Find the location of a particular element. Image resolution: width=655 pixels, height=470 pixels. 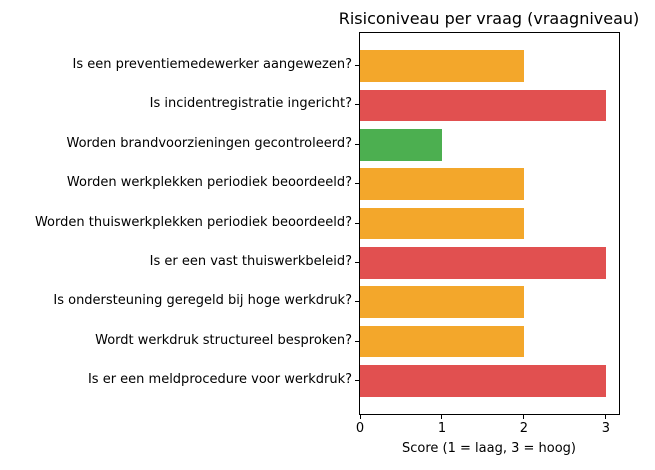

x-tick-label: 3 is located at coordinates (606, 428).